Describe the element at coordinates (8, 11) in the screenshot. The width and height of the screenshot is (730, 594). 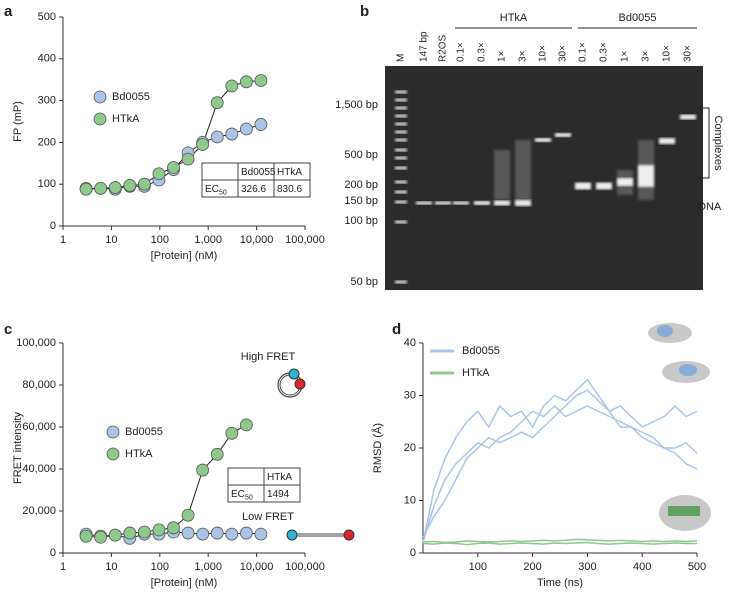
I see `panel-label: a` at that location.